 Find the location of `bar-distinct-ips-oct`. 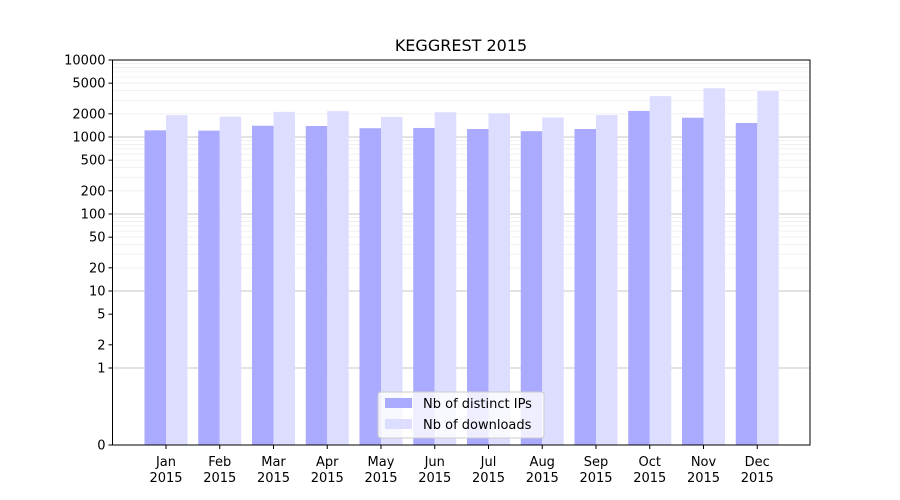

bar-distinct-ips-oct is located at coordinates (639, 278).